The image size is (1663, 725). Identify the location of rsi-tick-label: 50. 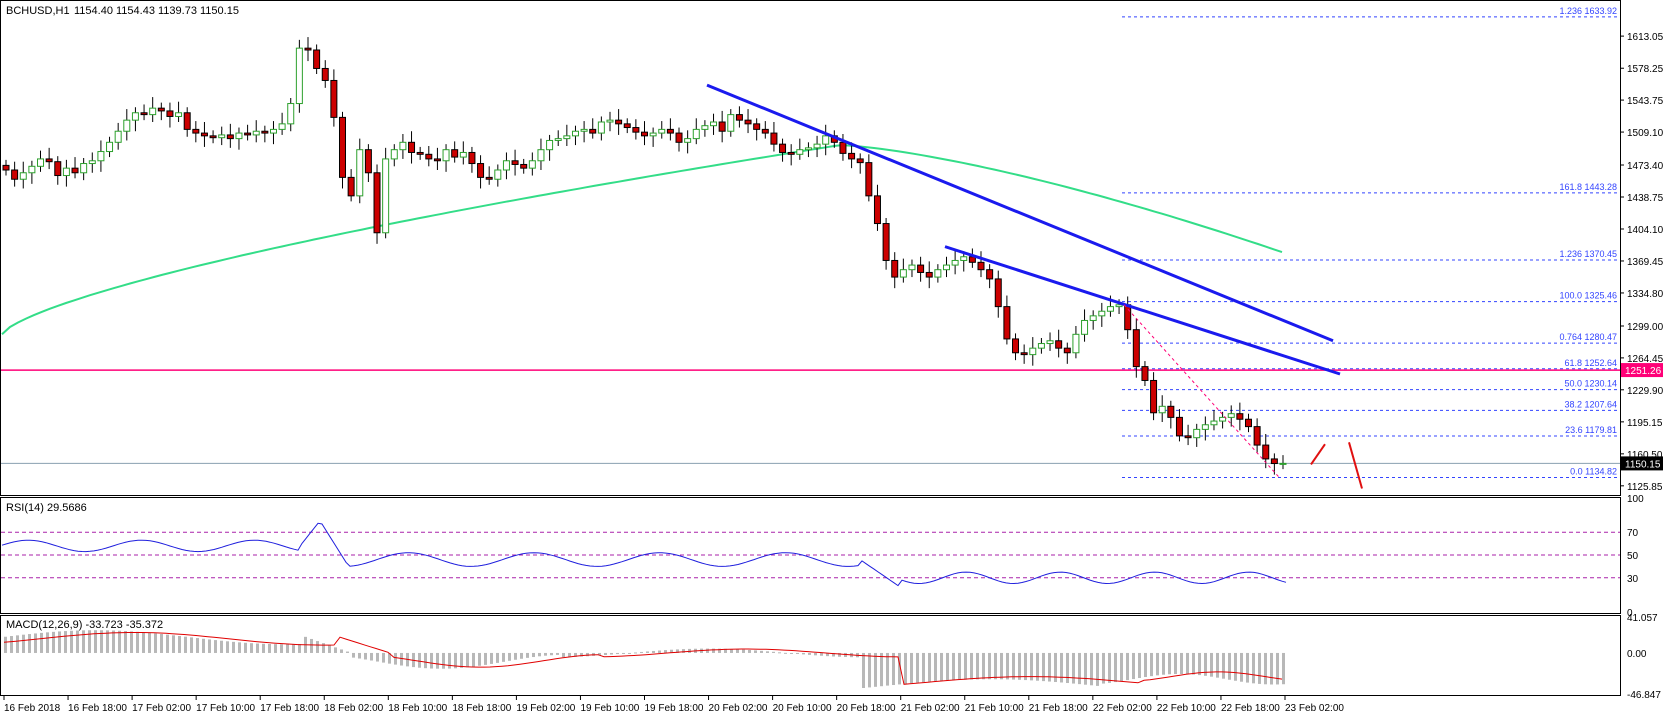
(1633, 556).